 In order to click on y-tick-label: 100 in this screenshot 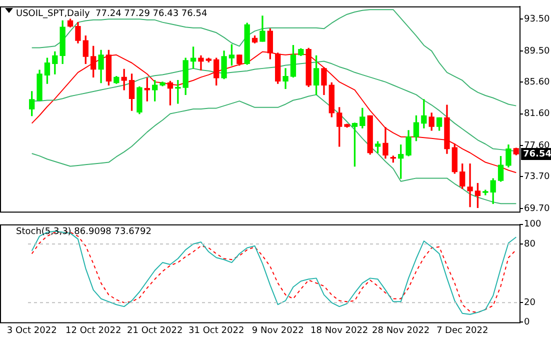, I will do `click(533, 225)`.